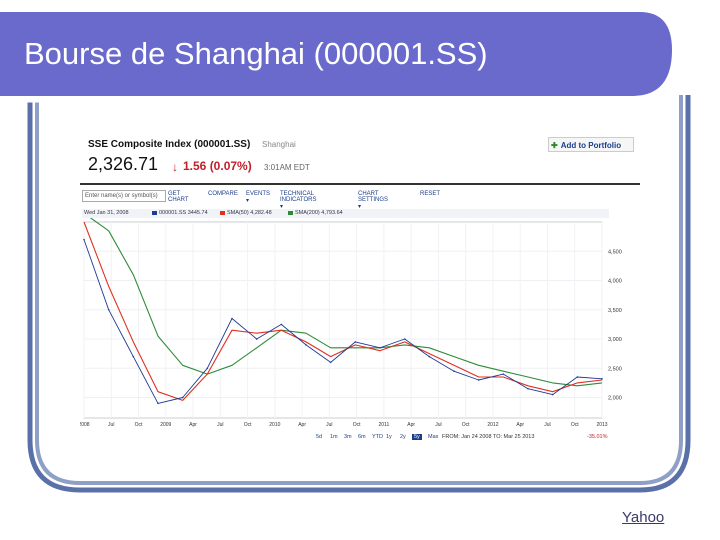 Image resolution: width=720 pixels, height=540 pixels. I want to click on range-button-1y: 1y, so click(389, 437).